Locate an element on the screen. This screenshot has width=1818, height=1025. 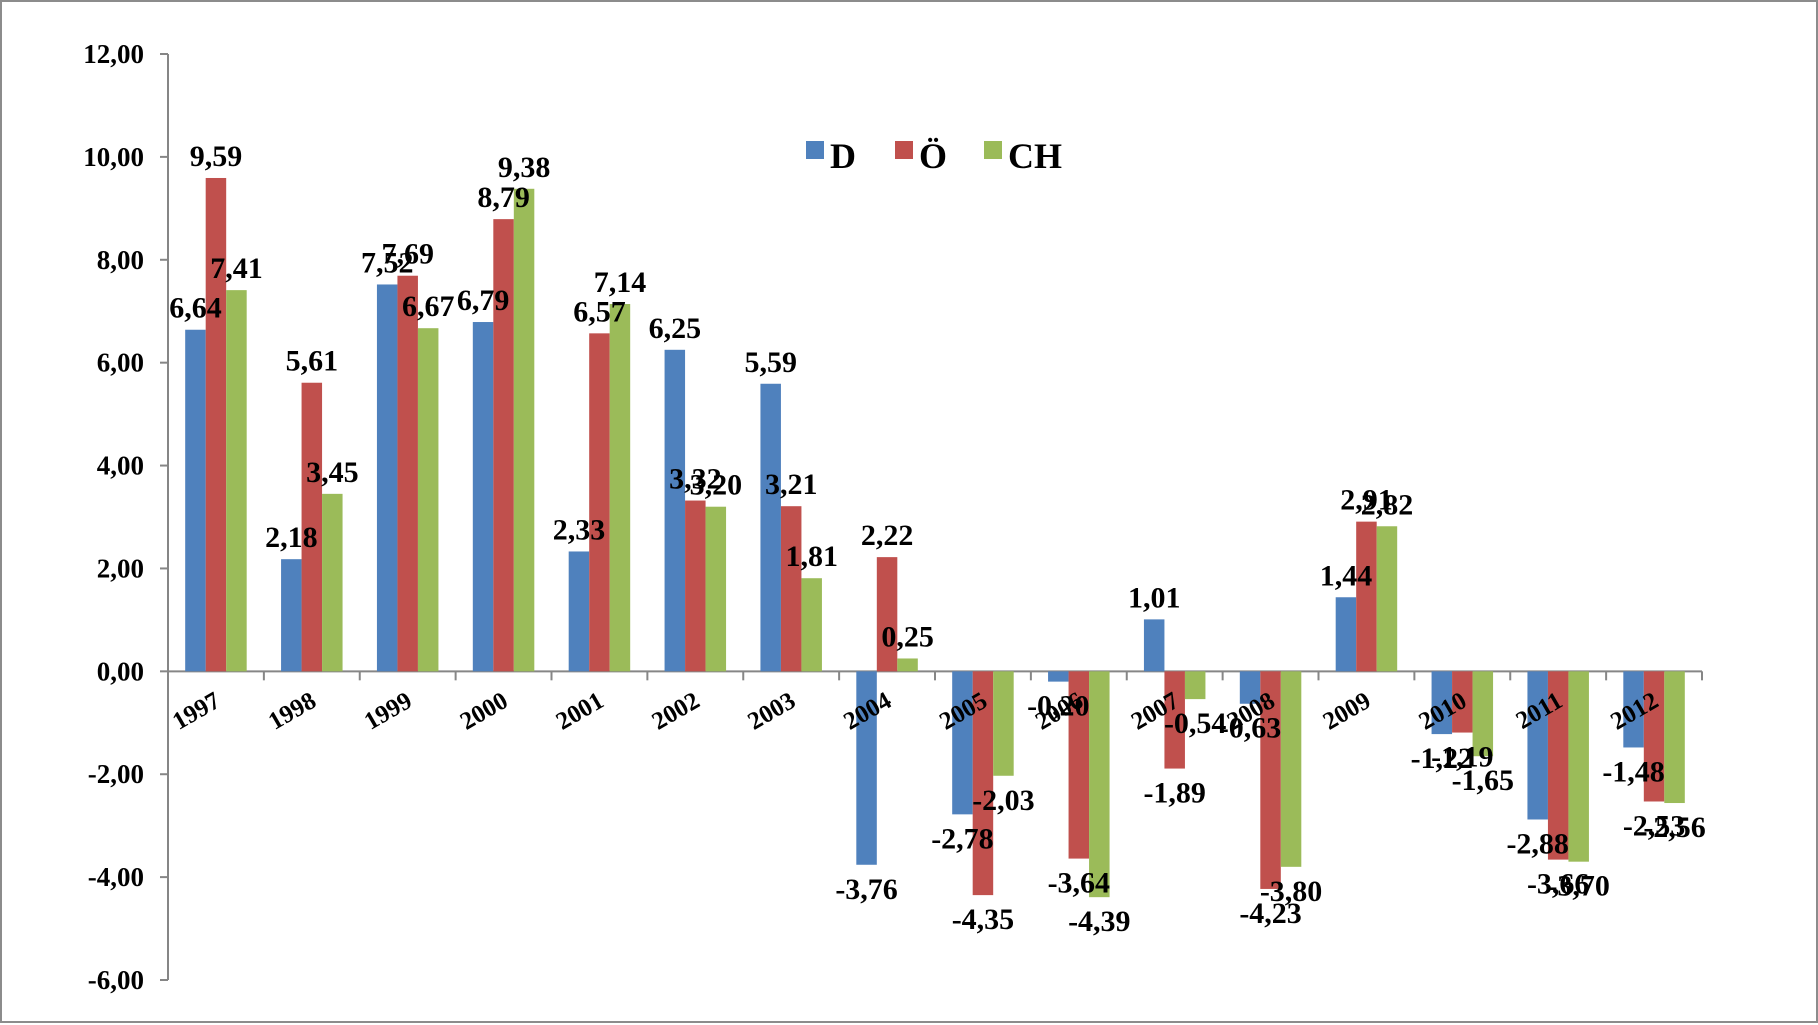
data-label-Ö: 6,57 is located at coordinates (599, 311).